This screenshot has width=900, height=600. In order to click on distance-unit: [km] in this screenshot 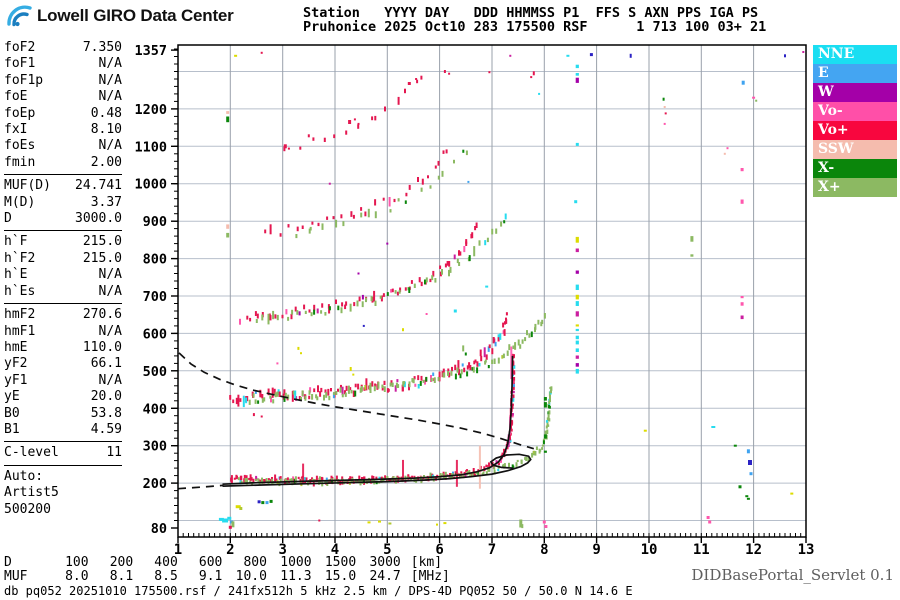, I will do `click(426, 562)`.